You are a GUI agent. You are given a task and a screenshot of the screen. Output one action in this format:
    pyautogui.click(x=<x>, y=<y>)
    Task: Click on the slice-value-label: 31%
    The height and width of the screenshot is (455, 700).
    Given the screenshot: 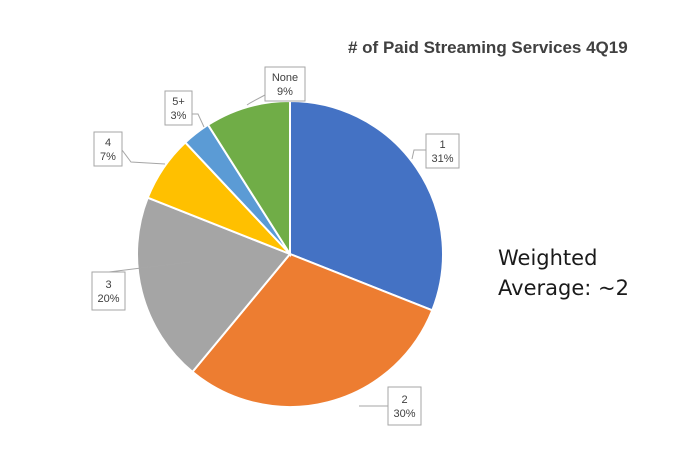 What is the action you would take?
    pyautogui.click(x=442, y=159)
    